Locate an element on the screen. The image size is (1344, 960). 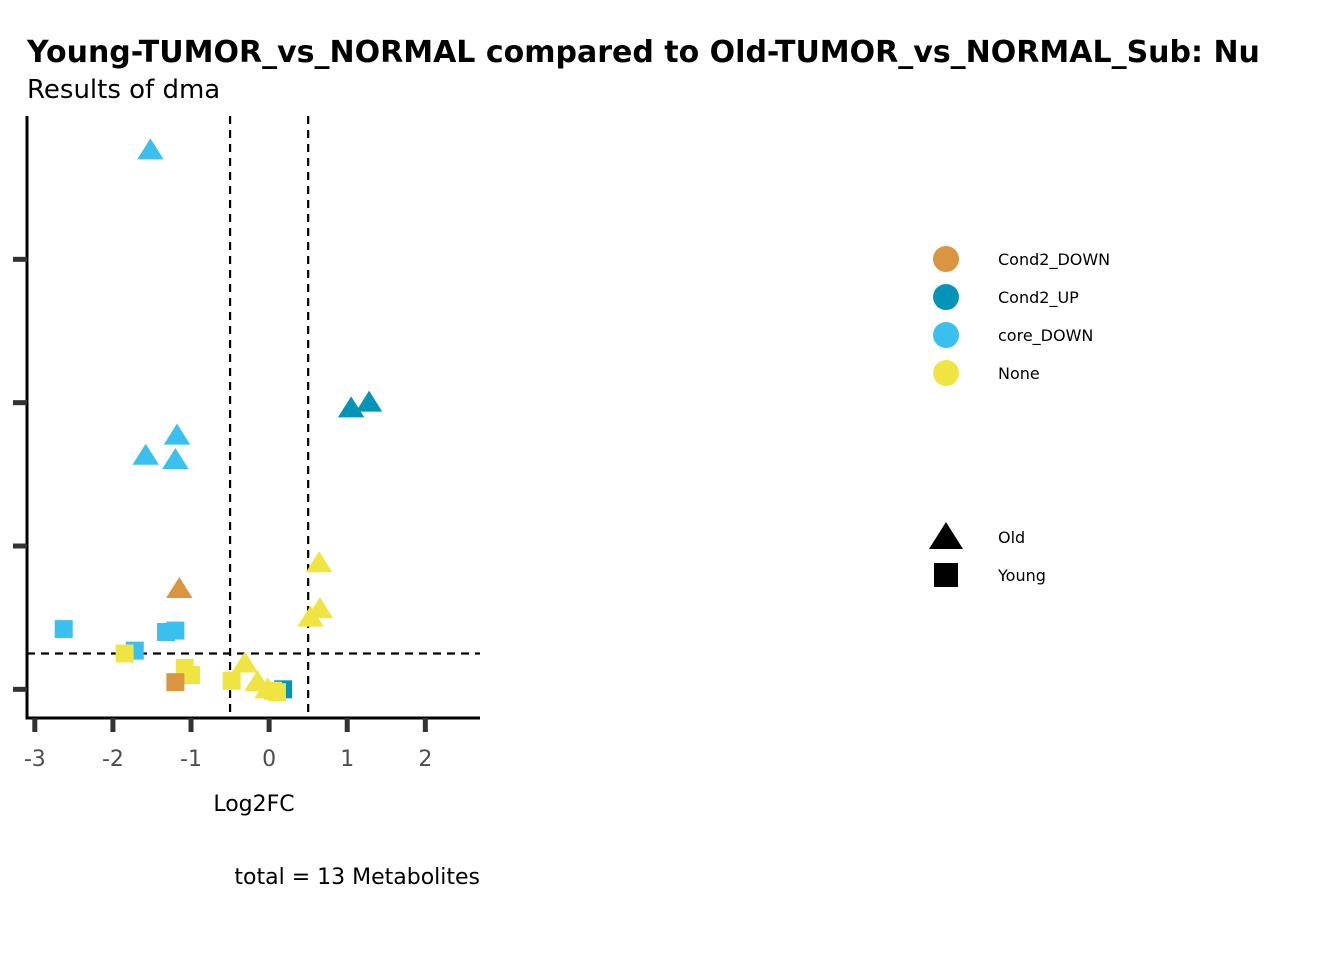
legend-label-old: Old is located at coordinates (1011, 537).